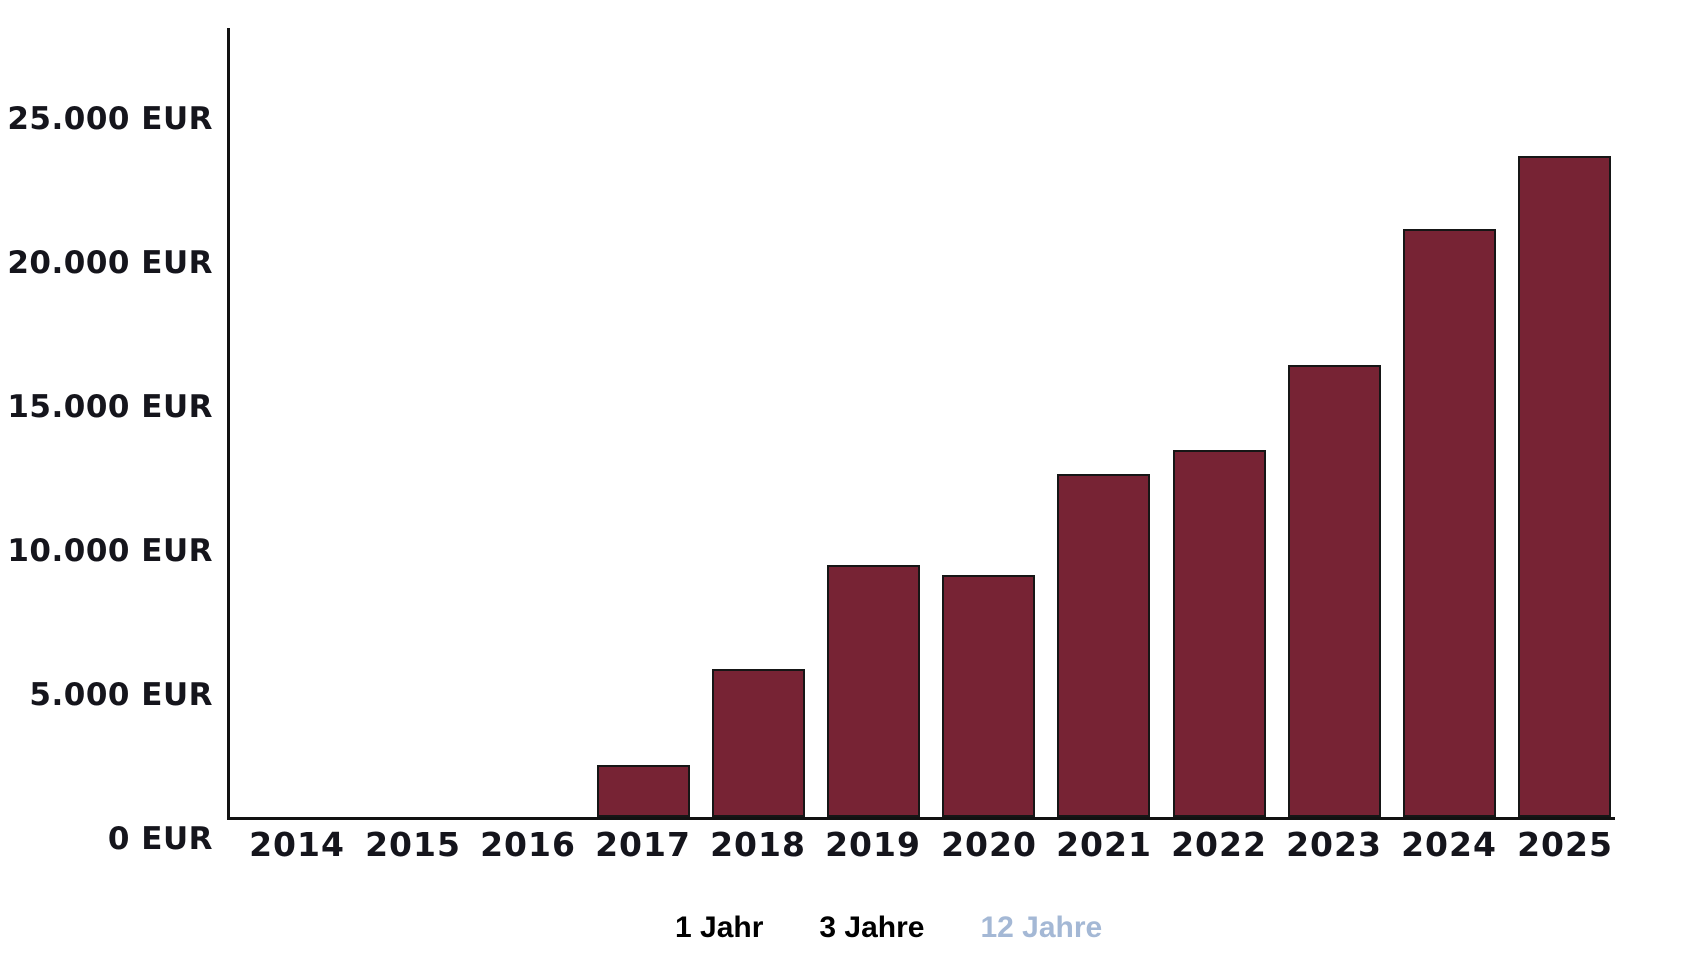 Image resolution: width=1684 pixels, height=958 pixels. I want to click on bar-2019, so click(873, 691).